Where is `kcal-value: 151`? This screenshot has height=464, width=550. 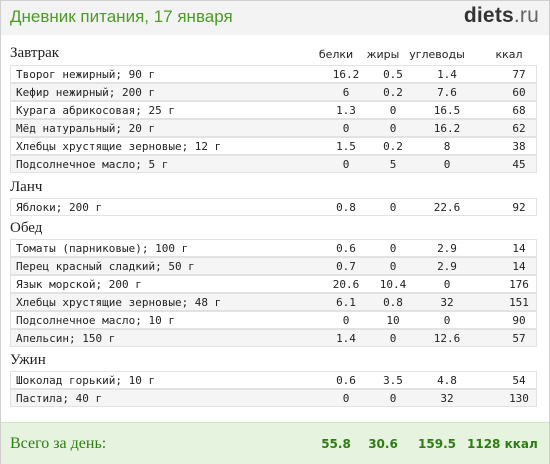
kcal-value: 151 is located at coordinates (519, 302).